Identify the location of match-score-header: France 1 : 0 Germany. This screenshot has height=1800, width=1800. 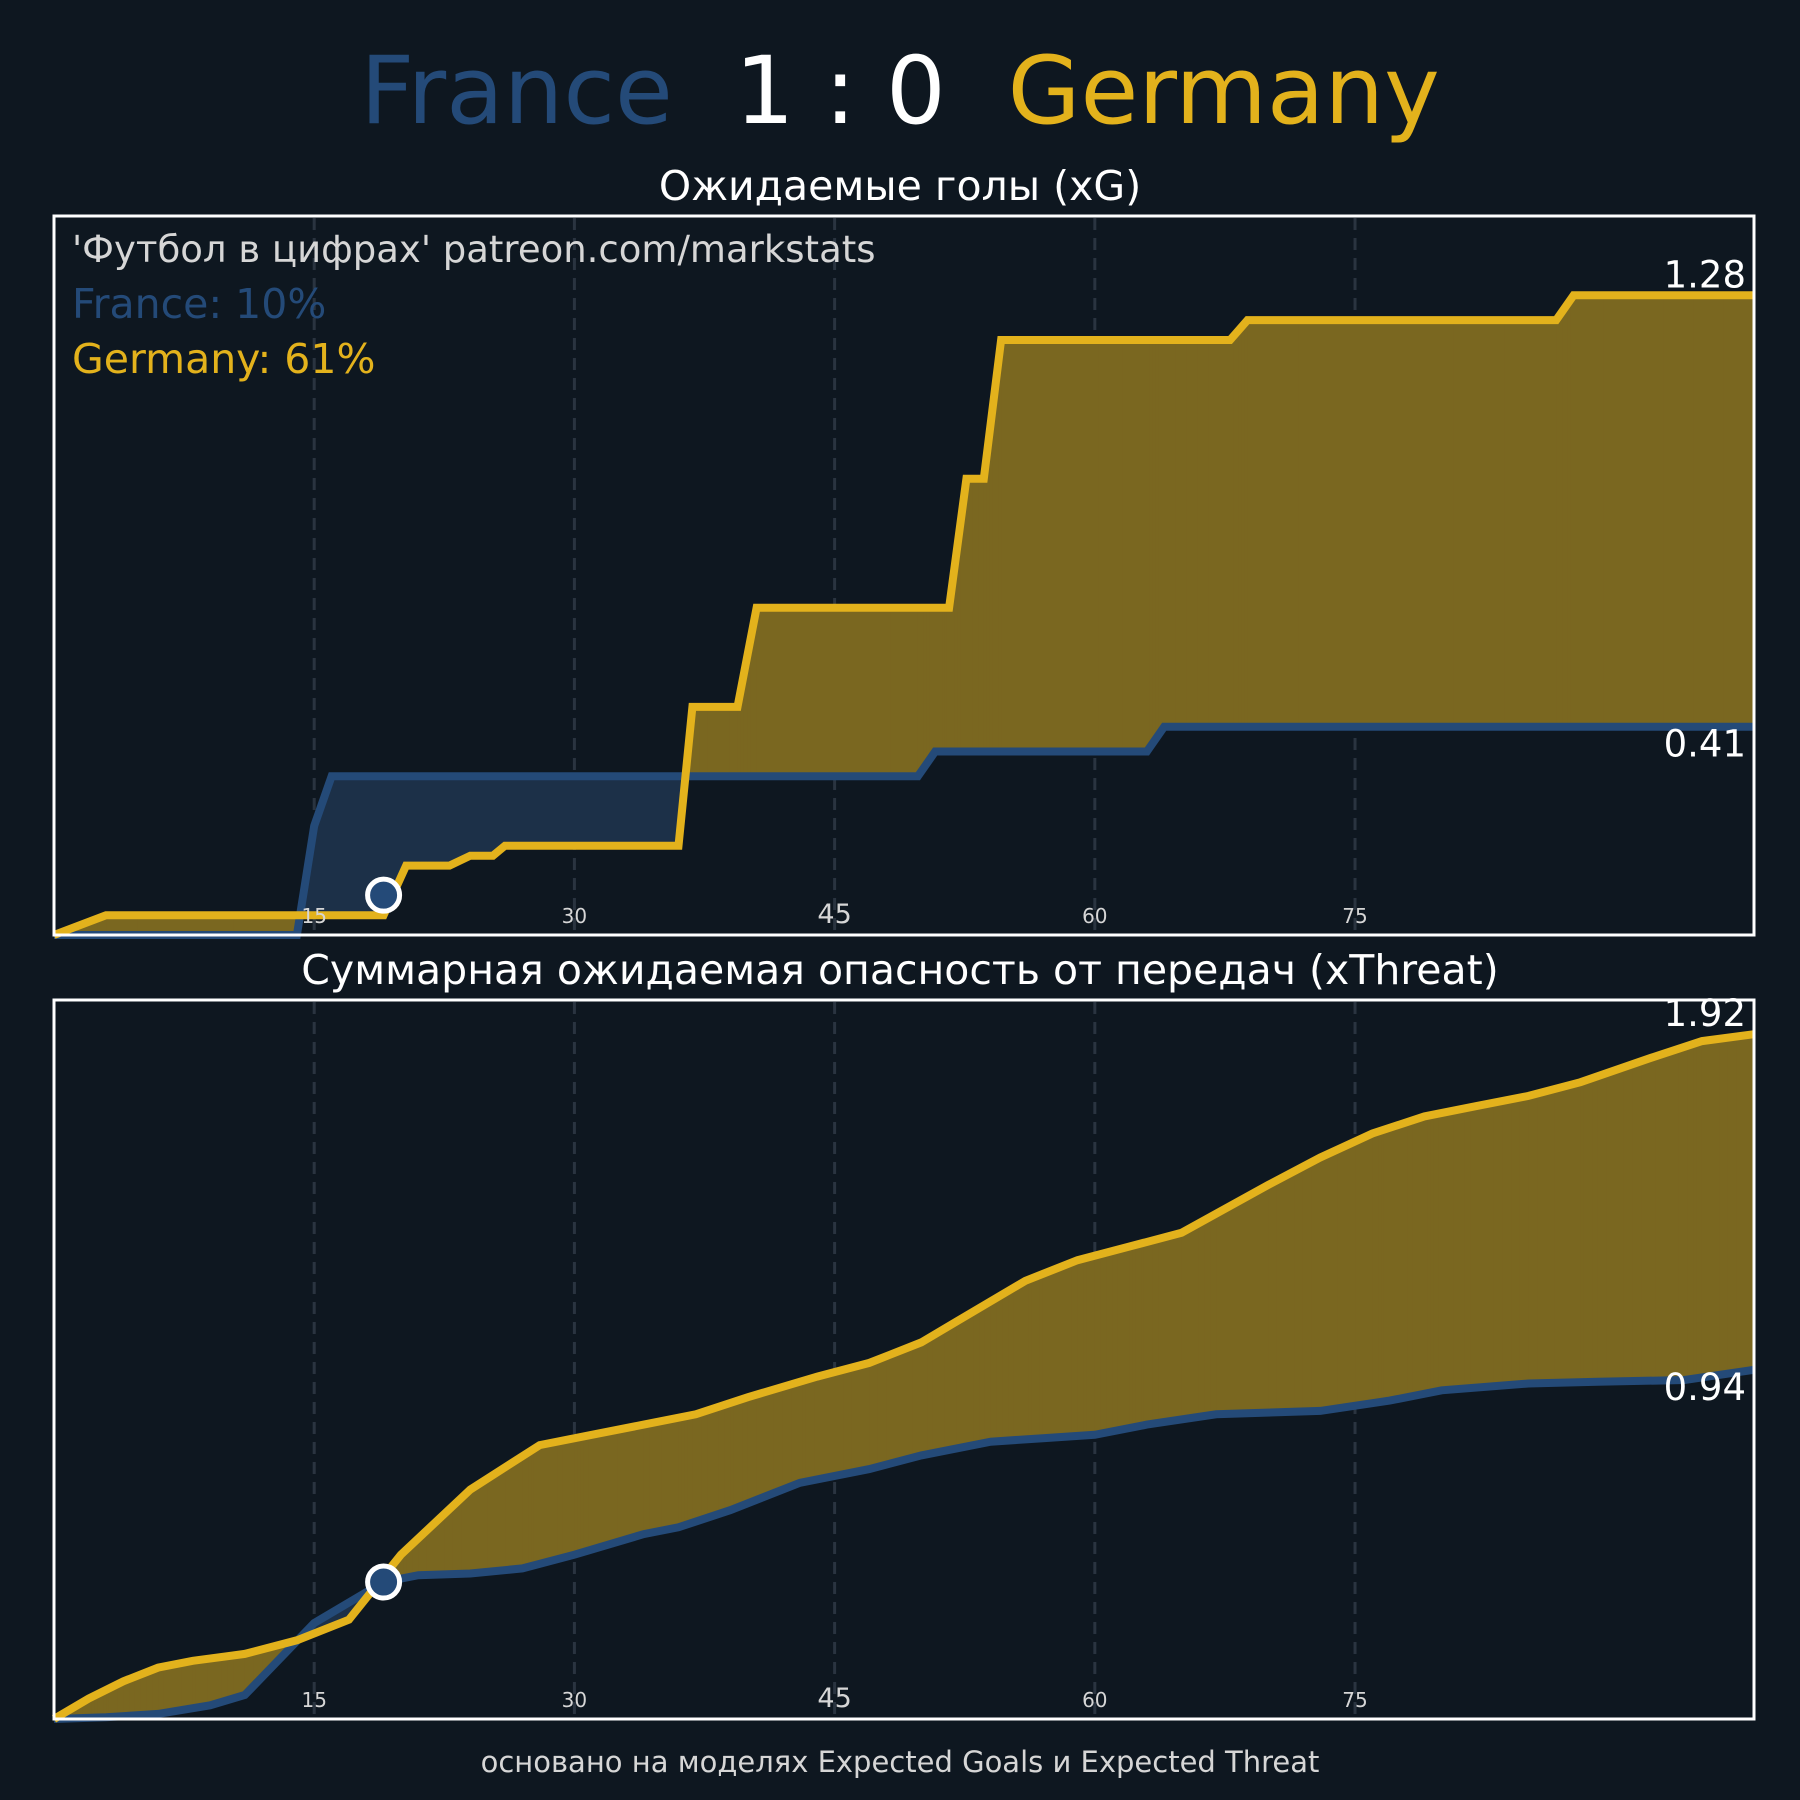
(899, 91).